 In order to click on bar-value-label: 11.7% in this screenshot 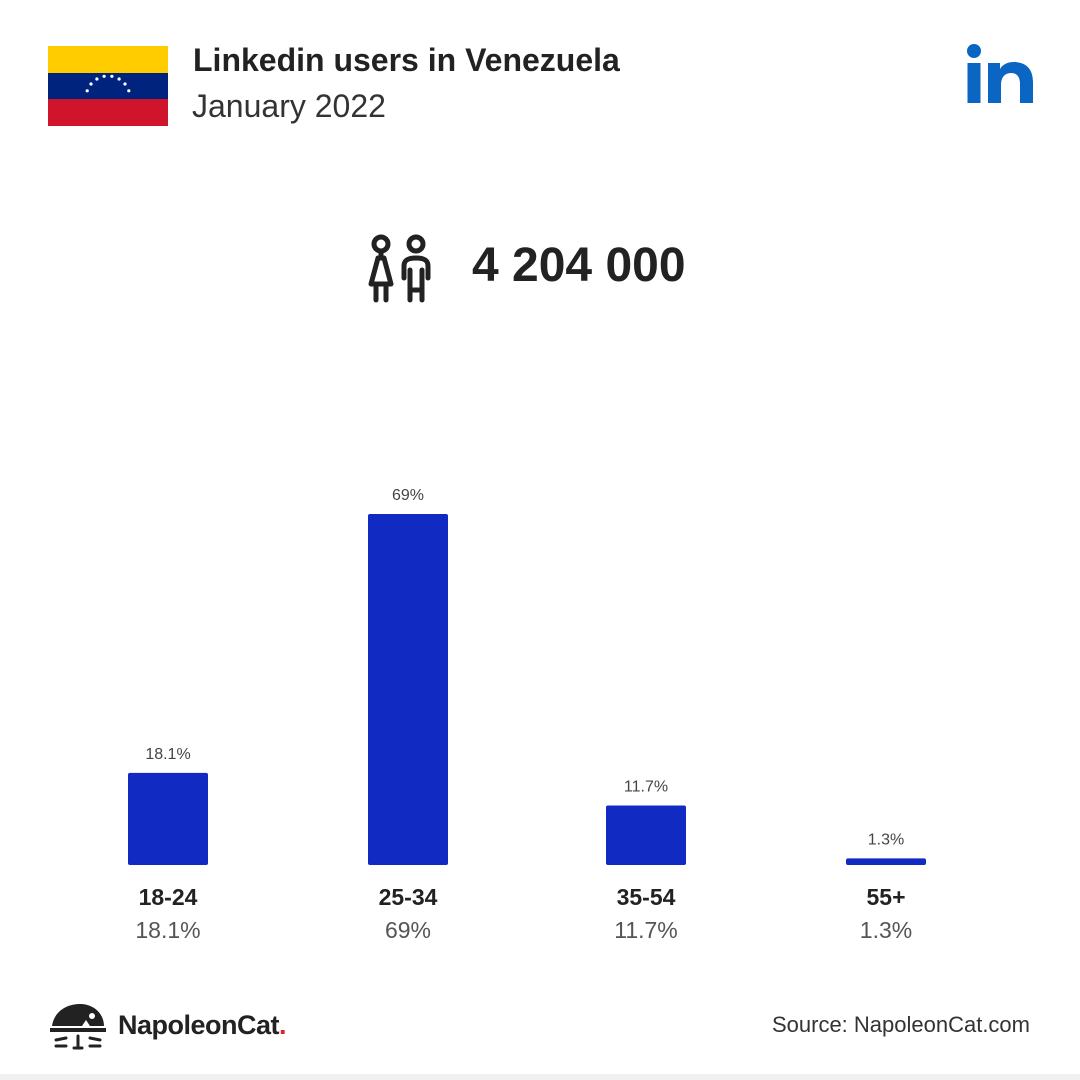, I will do `click(646, 786)`.